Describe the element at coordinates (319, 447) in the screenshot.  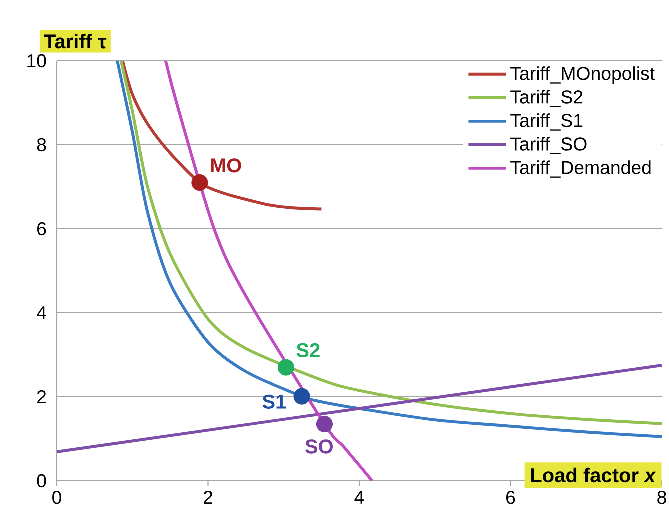
I see `annotation: SO` at that location.